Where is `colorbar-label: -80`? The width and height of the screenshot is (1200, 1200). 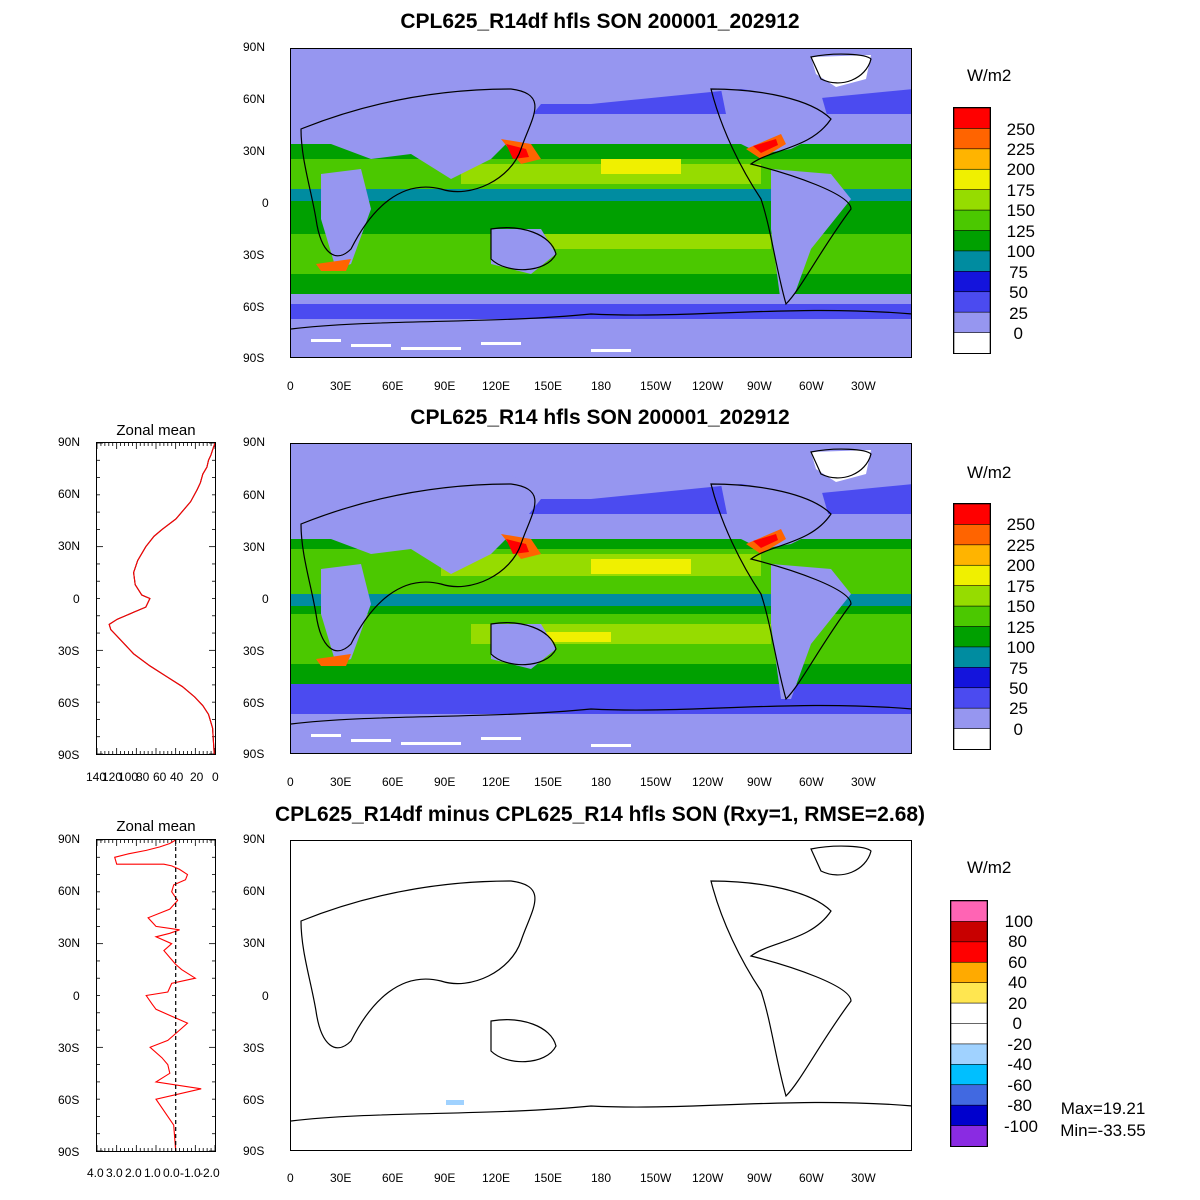 colorbar-label: -80 is located at coordinates (1019, 1105).